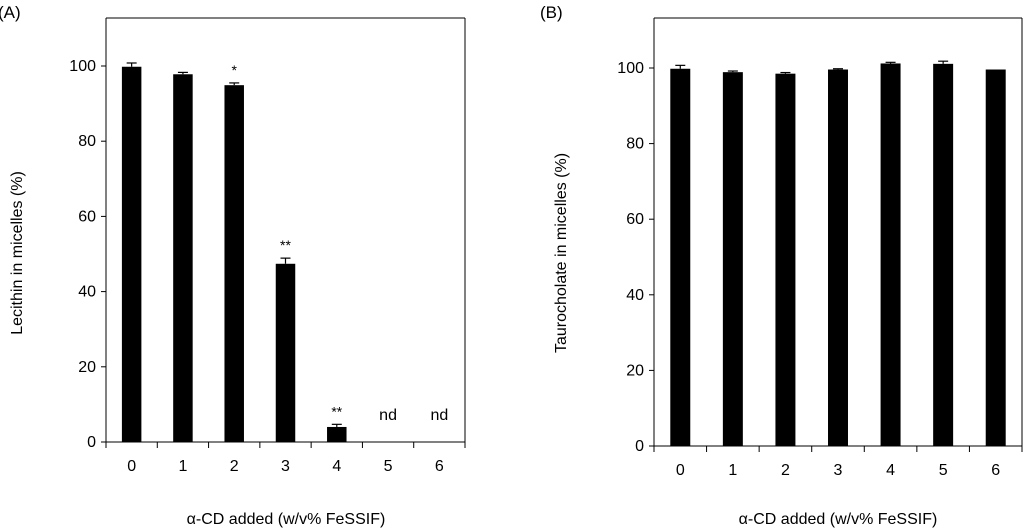 The image size is (1024, 530). What do you see at coordinates (838, 470) in the screenshot?
I see `panel-b-x-tick-label: 3` at bounding box center [838, 470].